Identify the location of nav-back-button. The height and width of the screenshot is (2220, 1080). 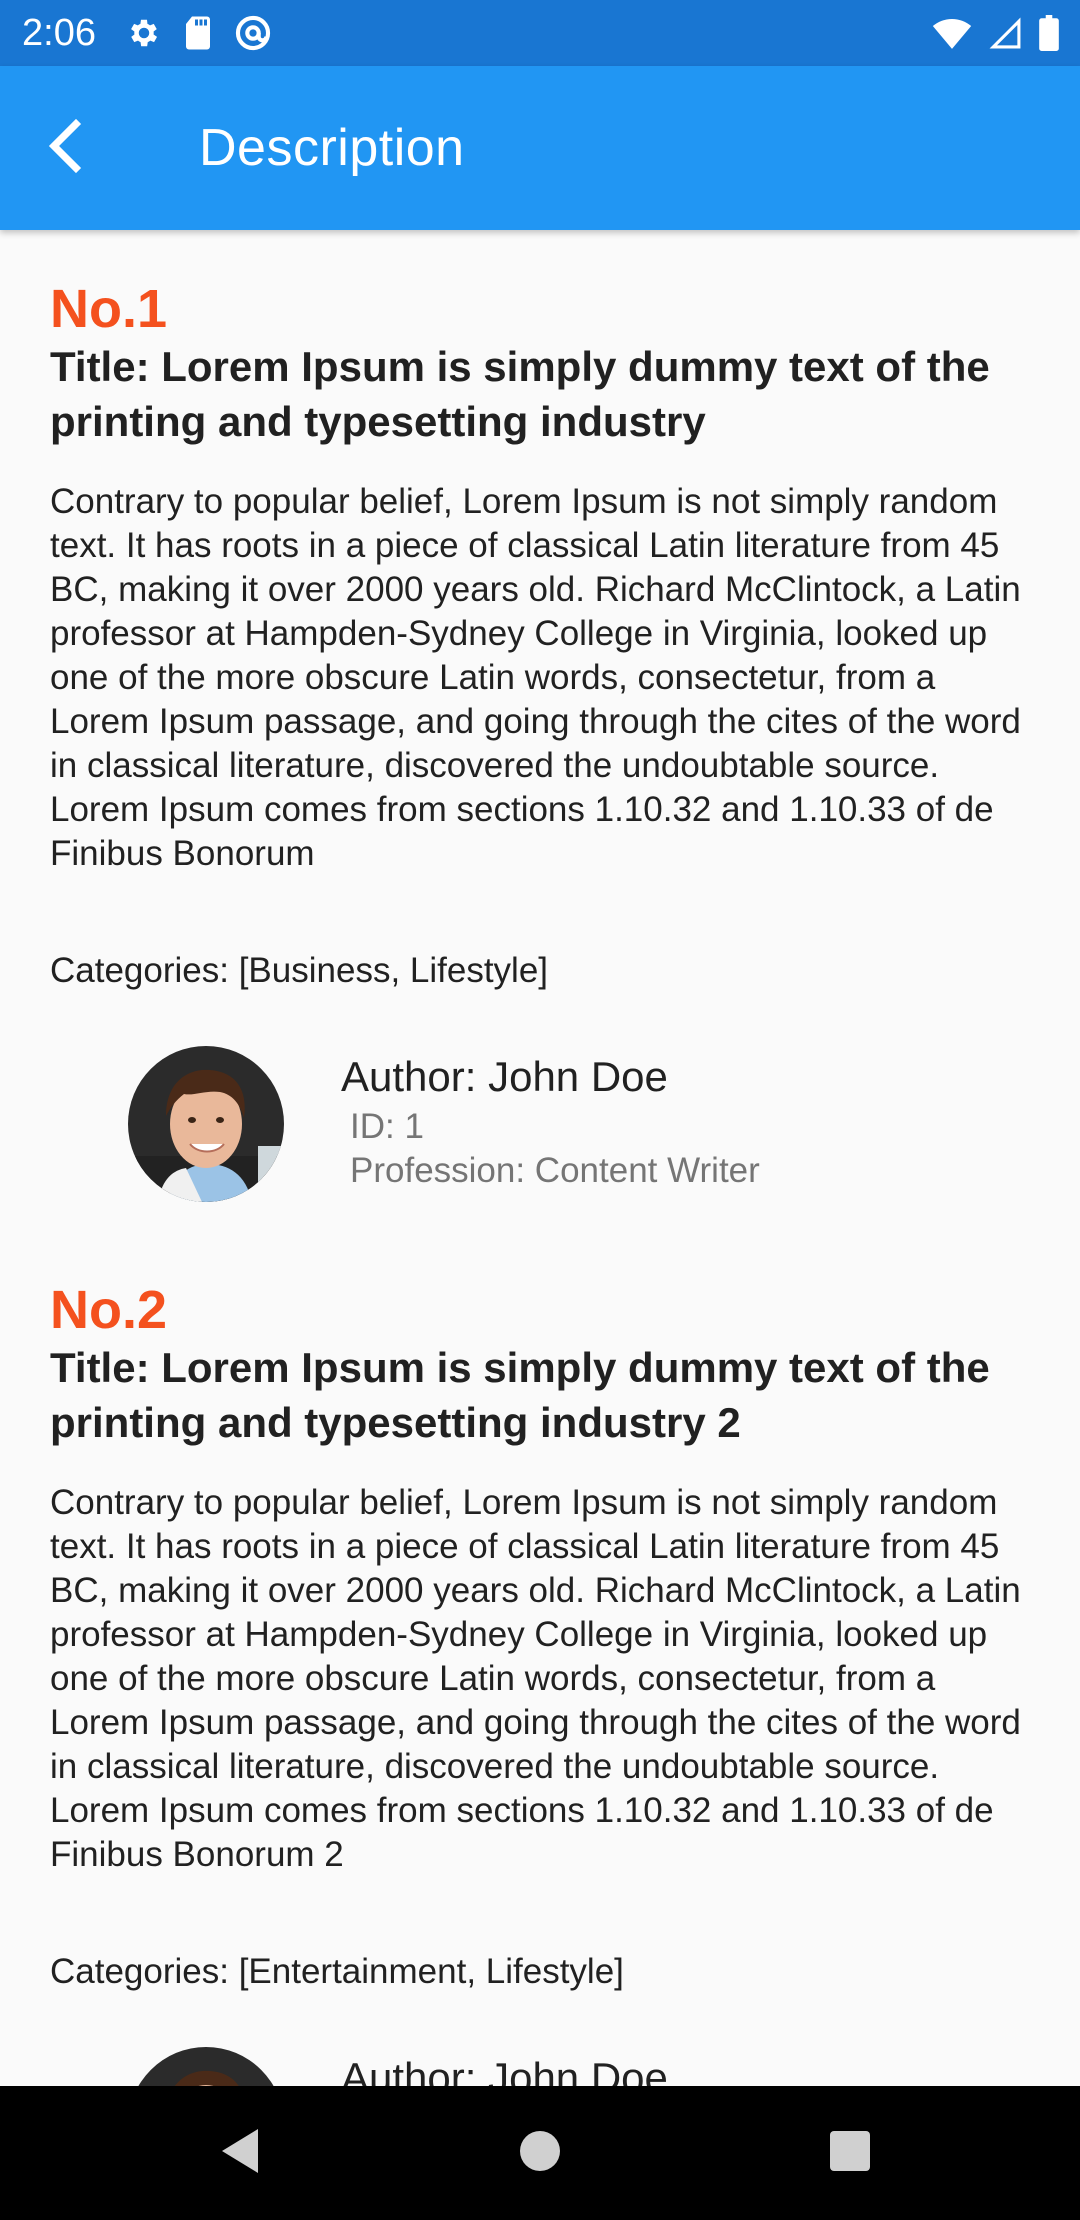
(240, 2153).